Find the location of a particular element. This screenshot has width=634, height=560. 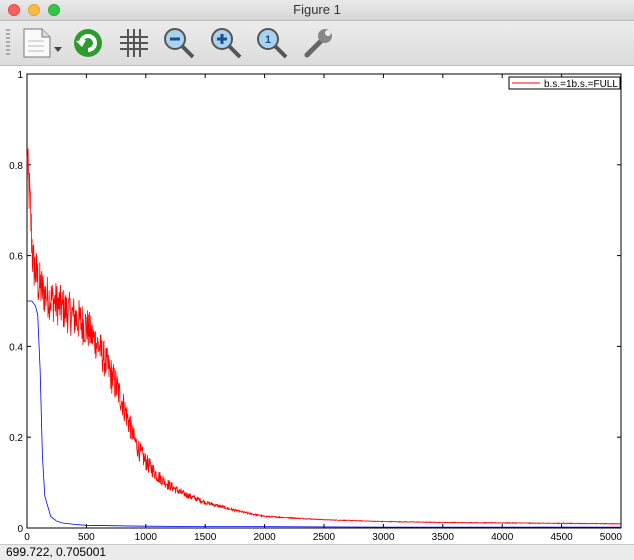

refresh-button is located at coordinates (88, 43).